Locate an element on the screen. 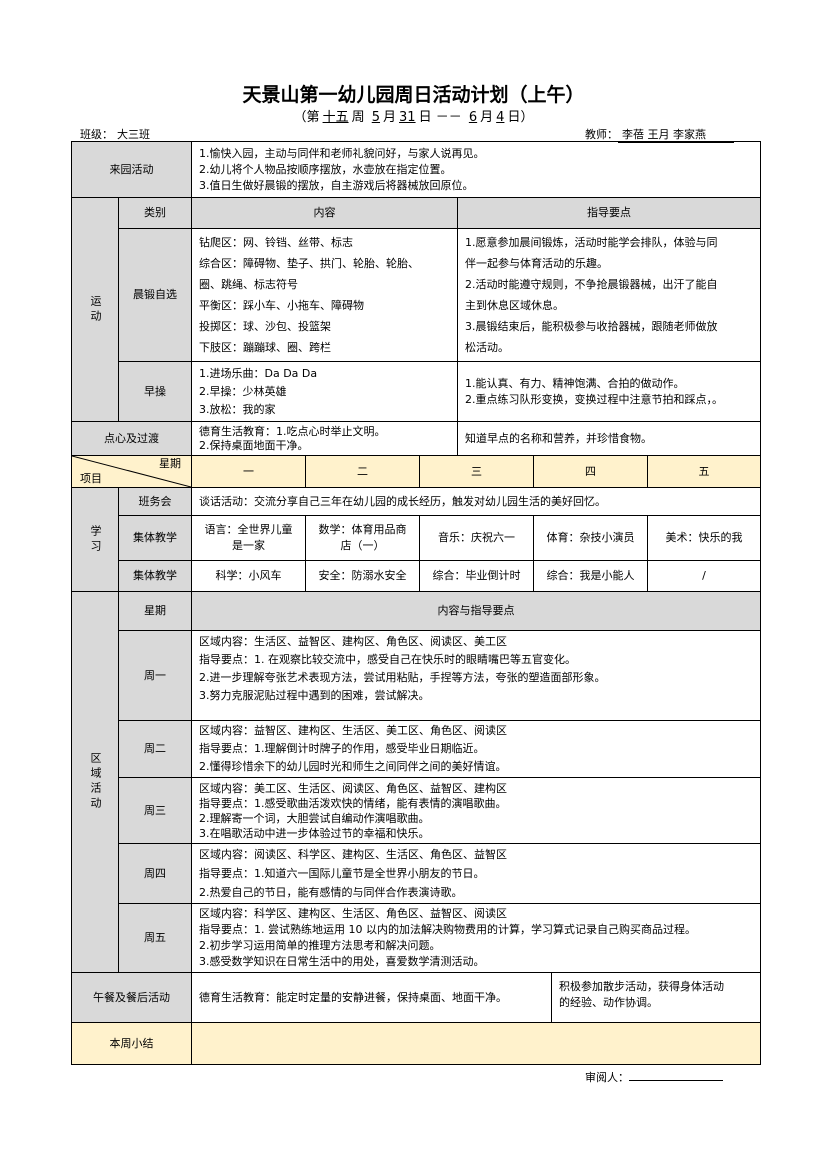  area-day-label: 周五 is located at coordinates (155, 938).